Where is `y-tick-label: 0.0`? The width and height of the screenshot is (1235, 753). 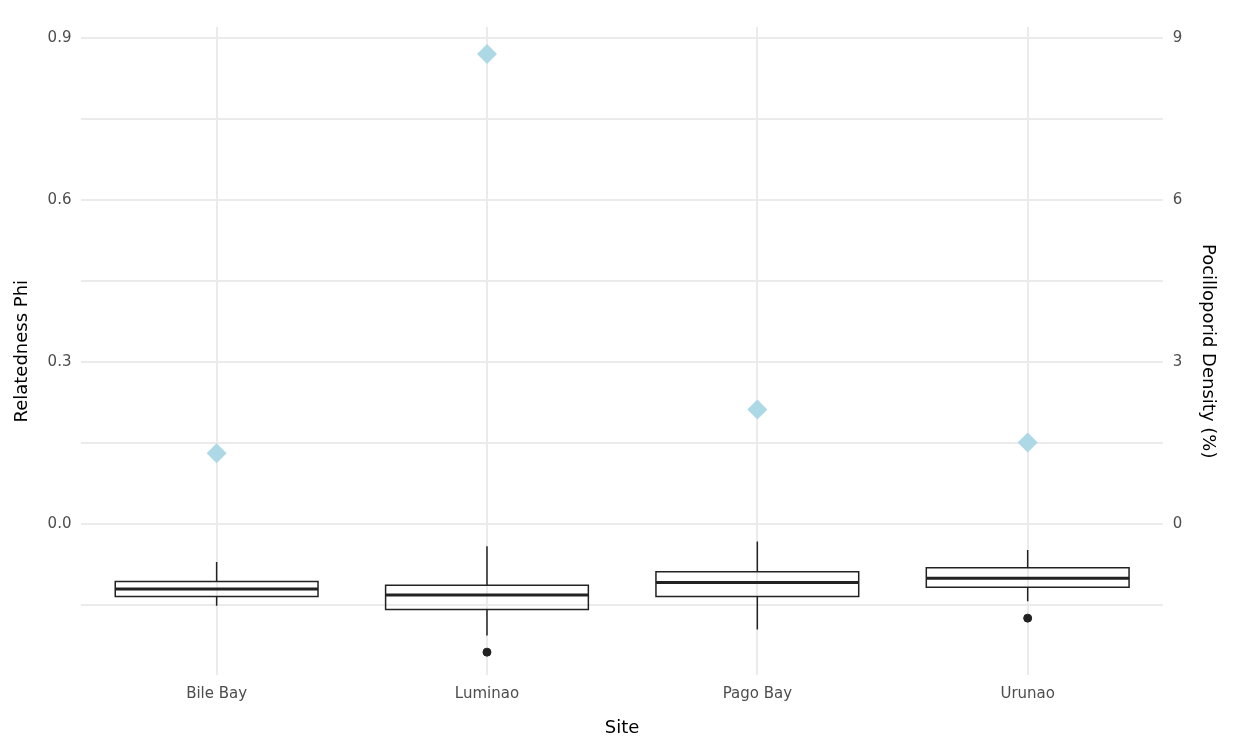
y-tick-label: 0.0 is located at coordinates (59, 523).